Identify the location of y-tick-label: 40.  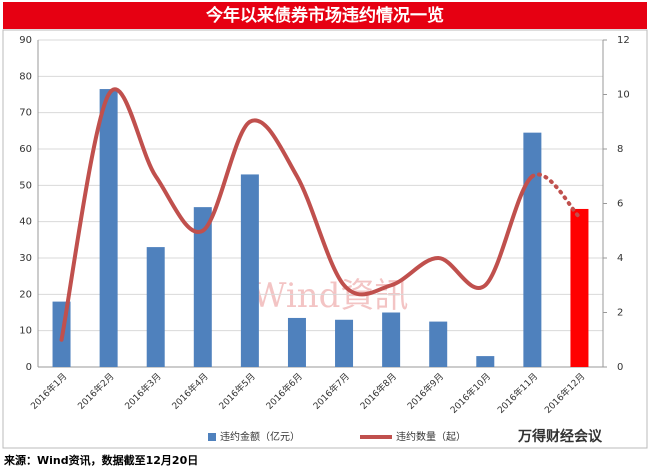
(25, 222).